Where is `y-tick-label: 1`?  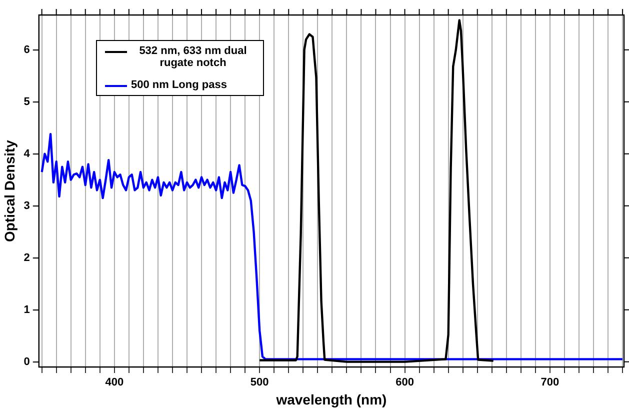
y-tick-label: 1 is located at coordinates (27, 310).